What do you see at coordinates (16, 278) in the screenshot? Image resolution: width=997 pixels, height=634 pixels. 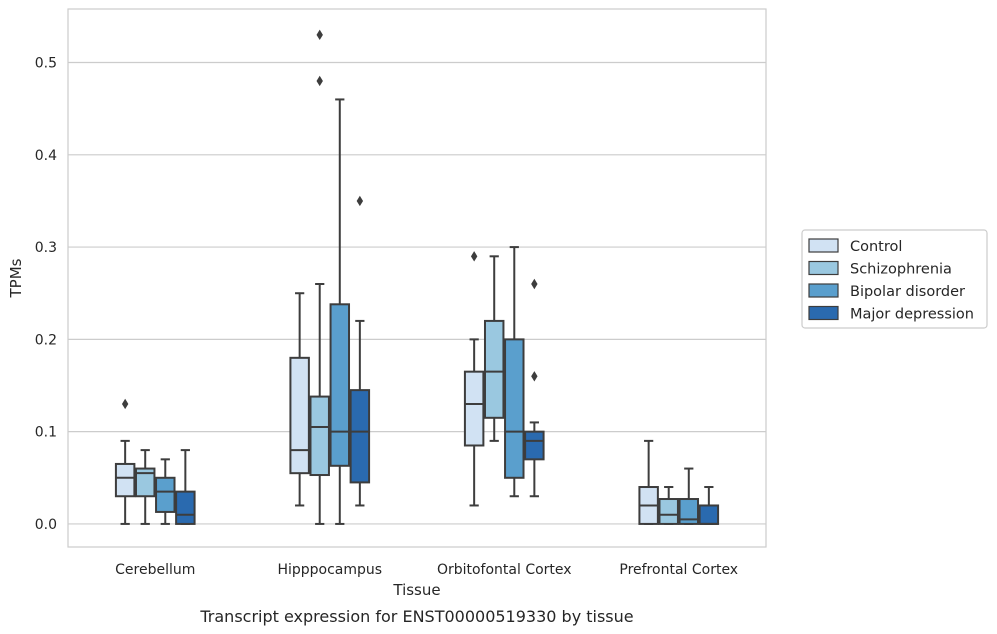 I see `y-axis-label: TPMs` at bounding box center [16, 278].